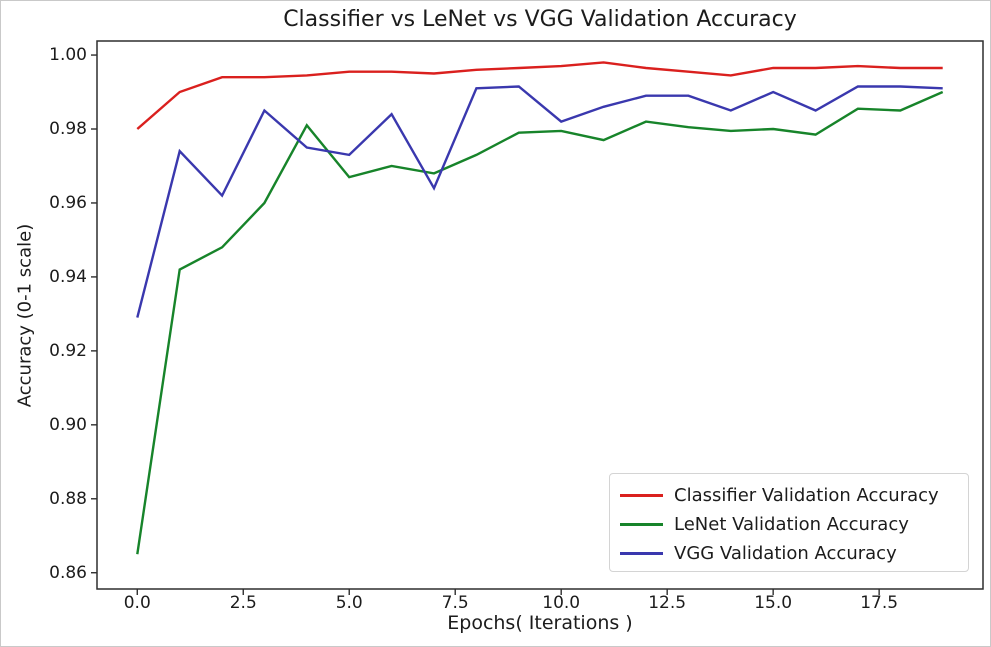  What do you see at coordinates (349, 603) in the screenshot?
I see `x-tick-label: 5.0` at bounding box center [349, 603].